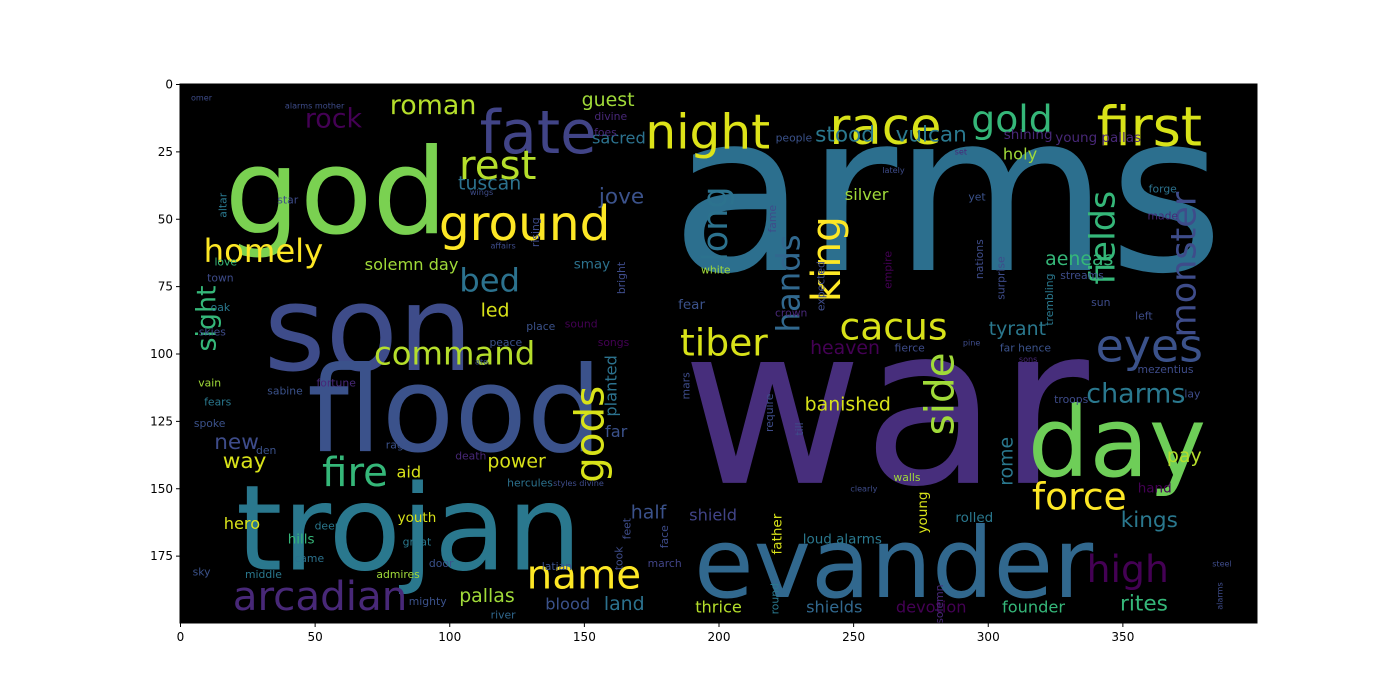  What do you see at coordinates (220, 278) in the screenshot?
I see `word-town: town` at bounding box center [220, 278].